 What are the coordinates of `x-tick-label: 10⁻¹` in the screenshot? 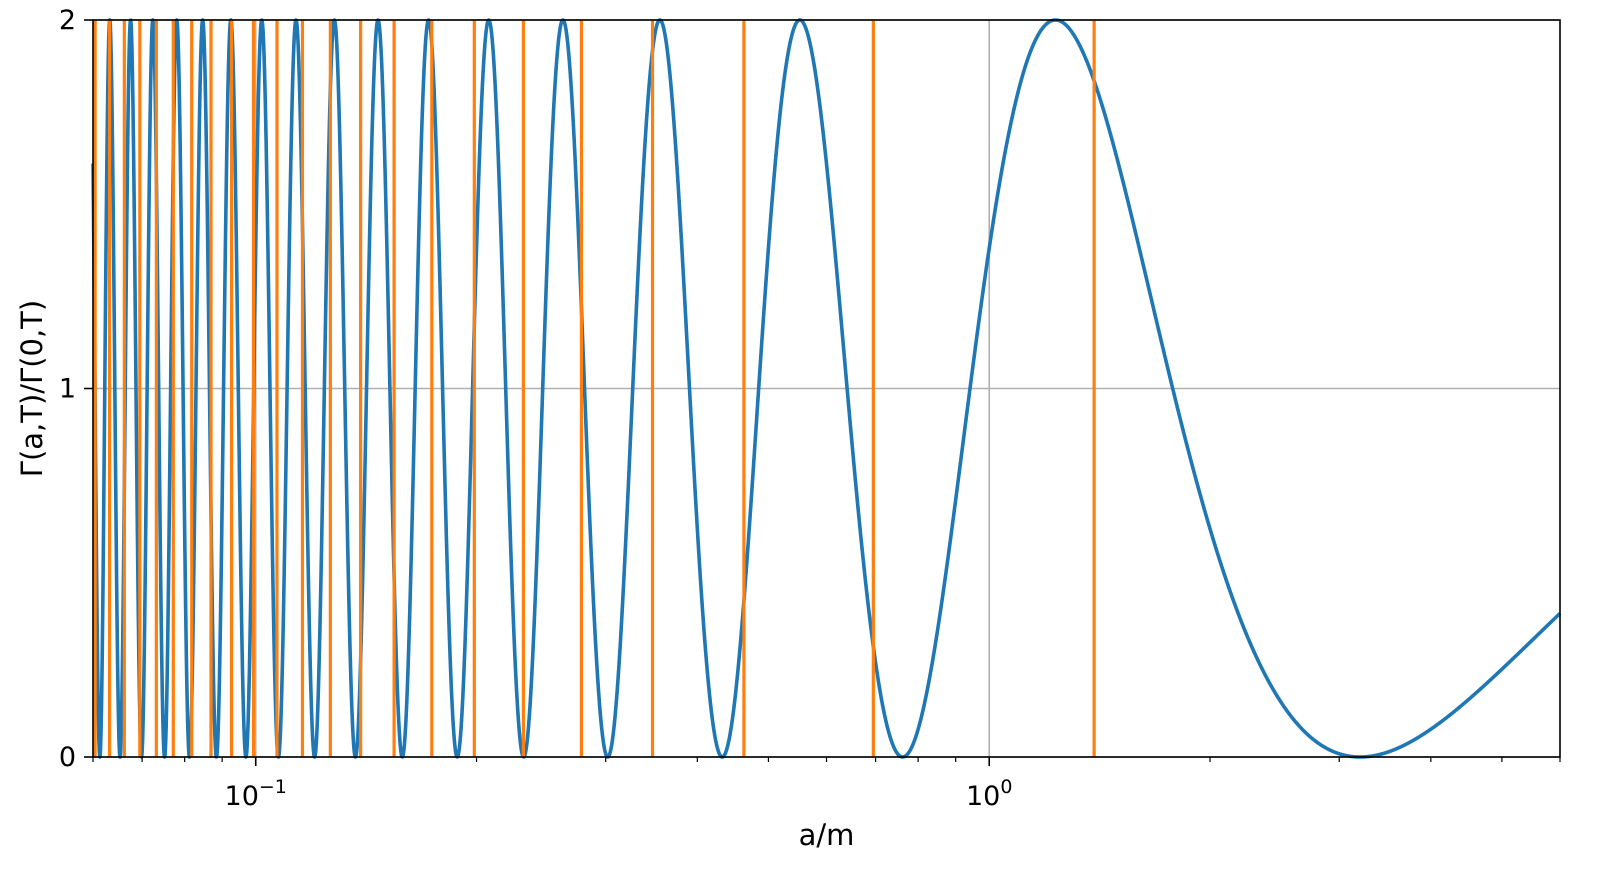 It's located at (256, 794).